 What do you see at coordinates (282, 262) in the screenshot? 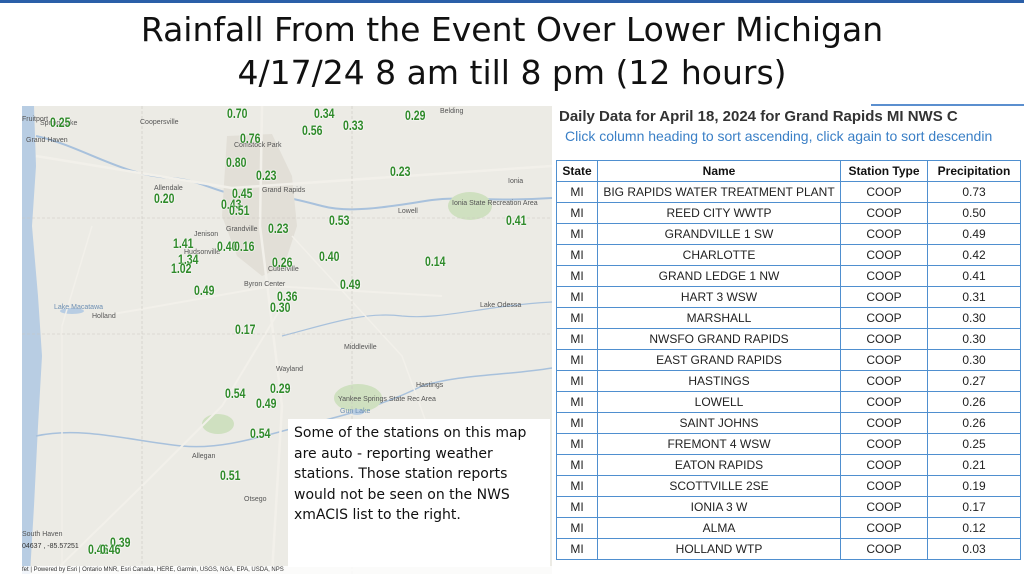
I see `rainfall-amount-label: 0.26` at bounding box center [282, 262].